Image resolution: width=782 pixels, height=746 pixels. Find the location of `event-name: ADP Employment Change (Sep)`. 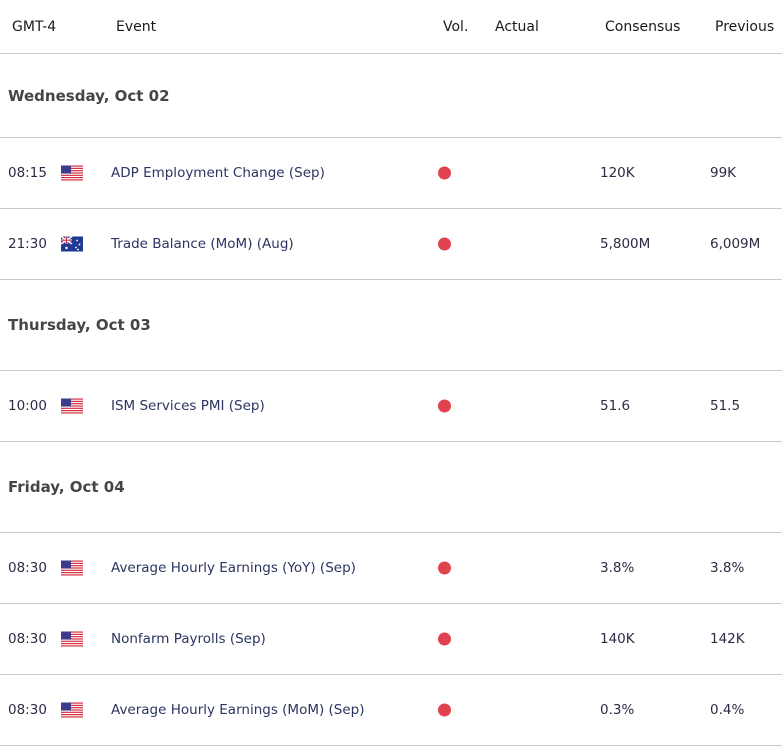

event-name: ADP Employment Change (Sep) is located at coordinates (218, 173).